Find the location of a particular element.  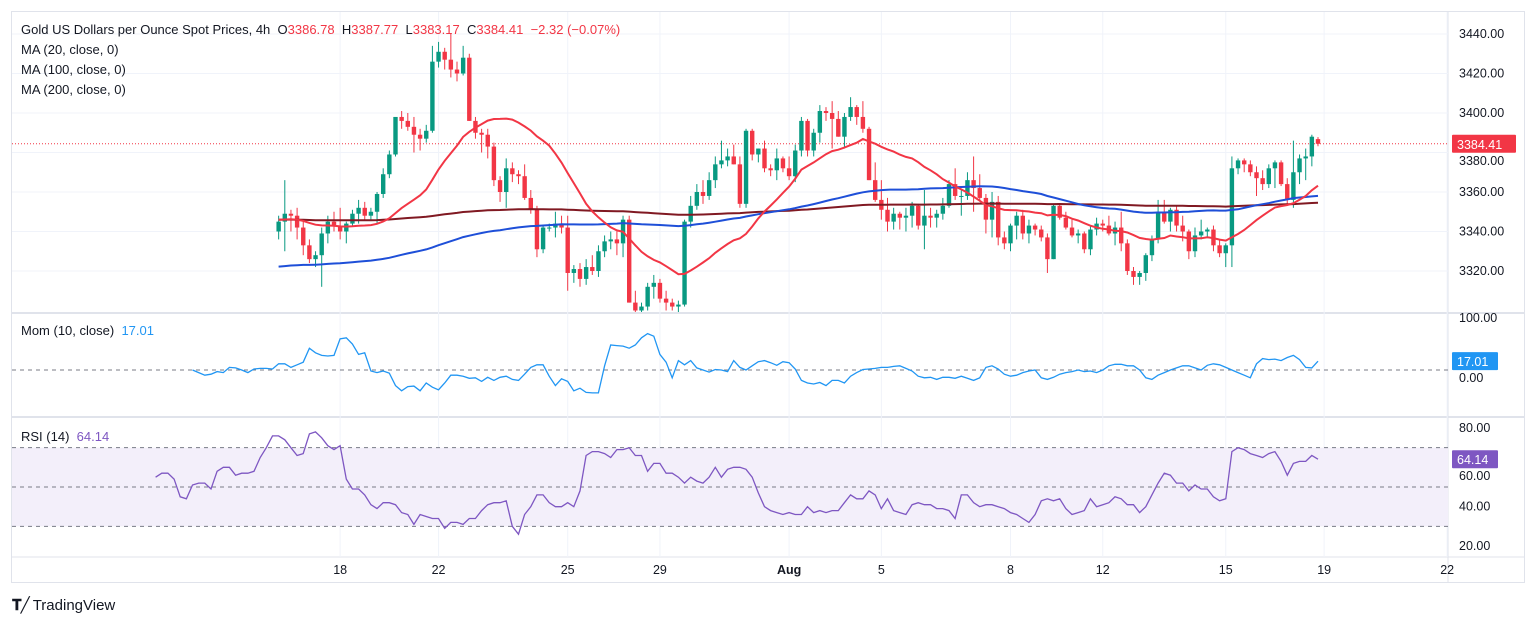

tradingview-brand: 𝐓╱ TradingView is located at coordinates (63, 606).